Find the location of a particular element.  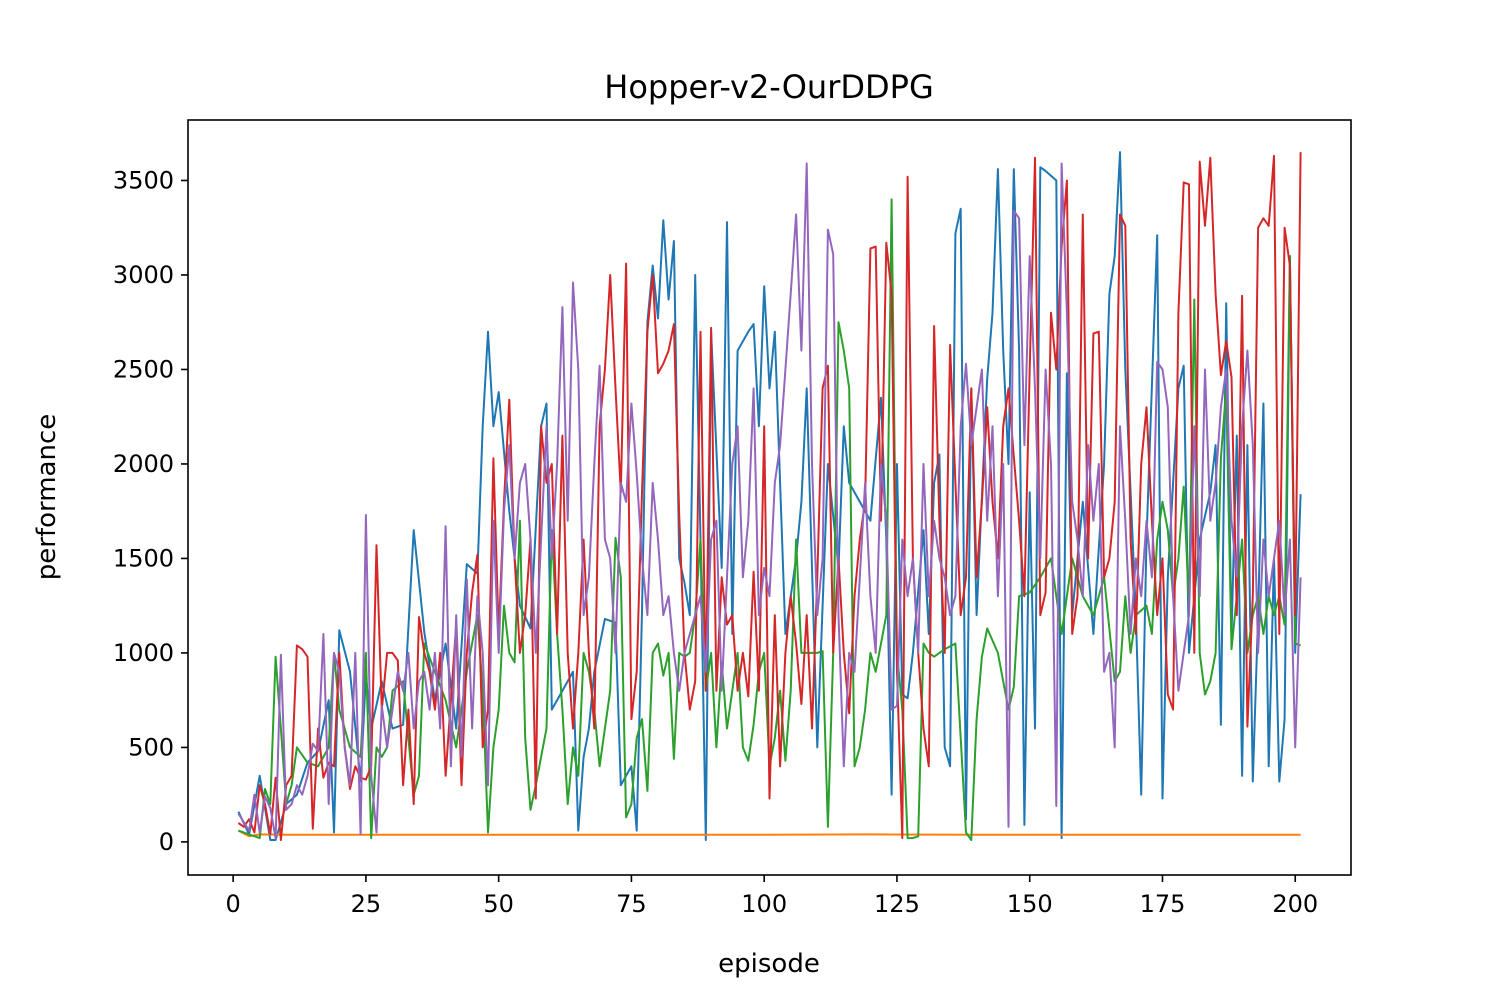

y-axis-title: performance is located at coordinates (47, 497).